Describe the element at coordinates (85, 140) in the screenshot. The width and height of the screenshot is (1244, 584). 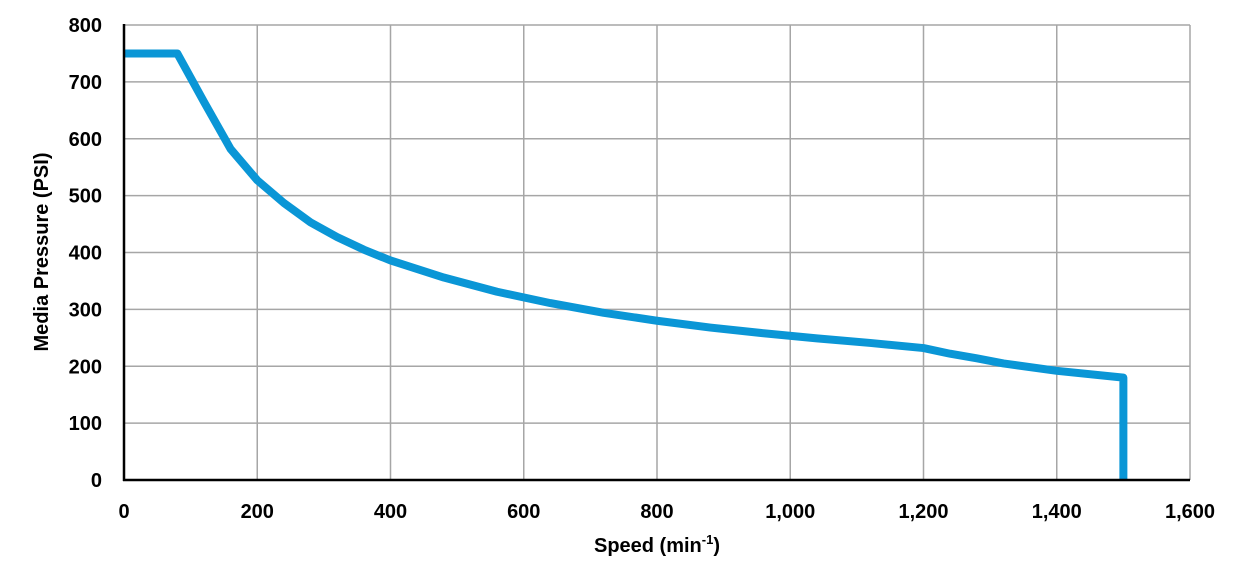
I see `y-tick-label: 600` at that location.